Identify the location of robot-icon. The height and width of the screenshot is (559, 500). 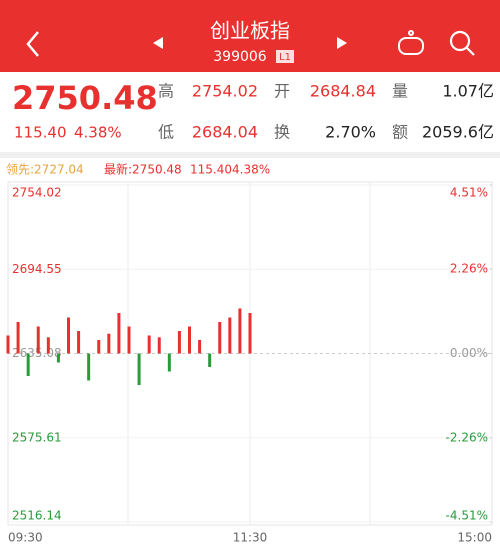
(411, 42).